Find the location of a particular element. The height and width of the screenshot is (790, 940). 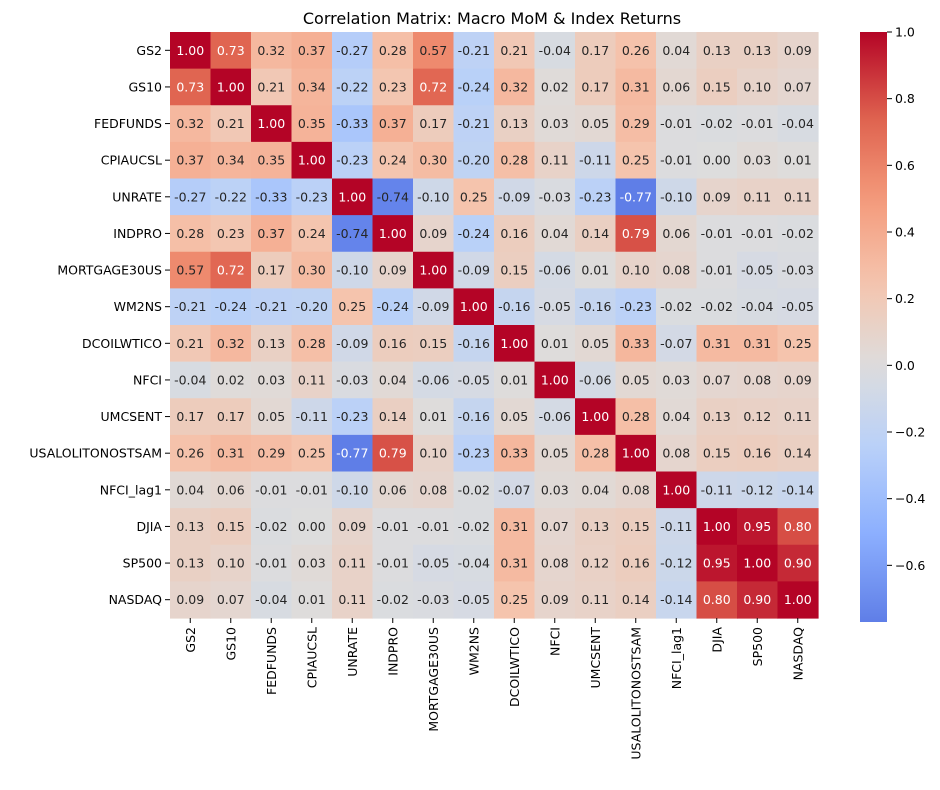

cell-annotation: -0.06 is located at coordinates (433, 379).